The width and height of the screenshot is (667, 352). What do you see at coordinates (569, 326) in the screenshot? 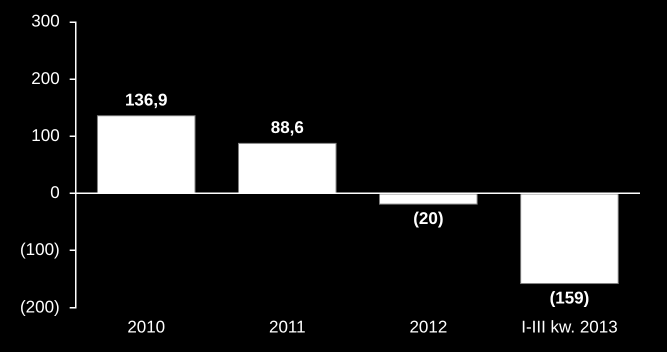
I see `x-tick-label: I-III kw. 2013` at bounding box center [569, 326].